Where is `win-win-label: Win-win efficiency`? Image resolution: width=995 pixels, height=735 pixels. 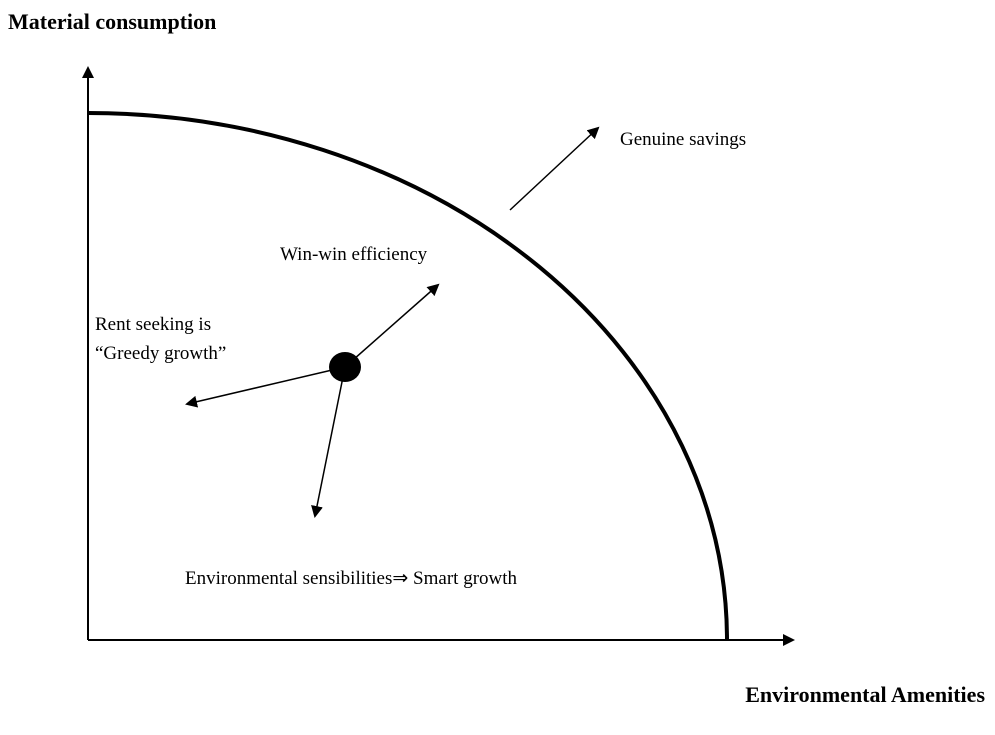
win-win-label: Win-win efficiency is located at coordinates (354, 254).